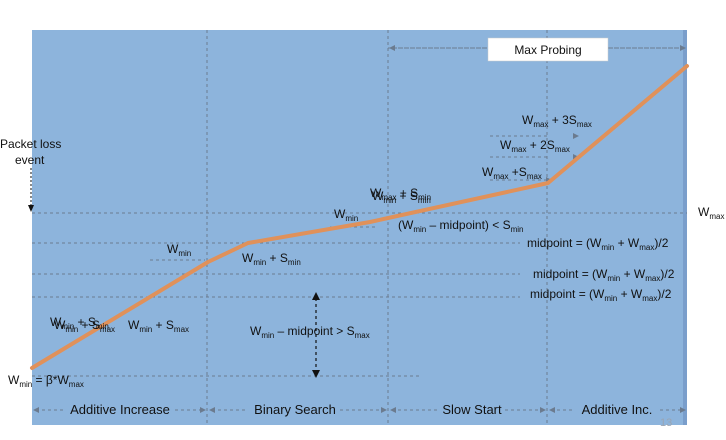 This screenshot has height=440, width=726. I want to click on packet-loss-arrow, so click(31, 190).